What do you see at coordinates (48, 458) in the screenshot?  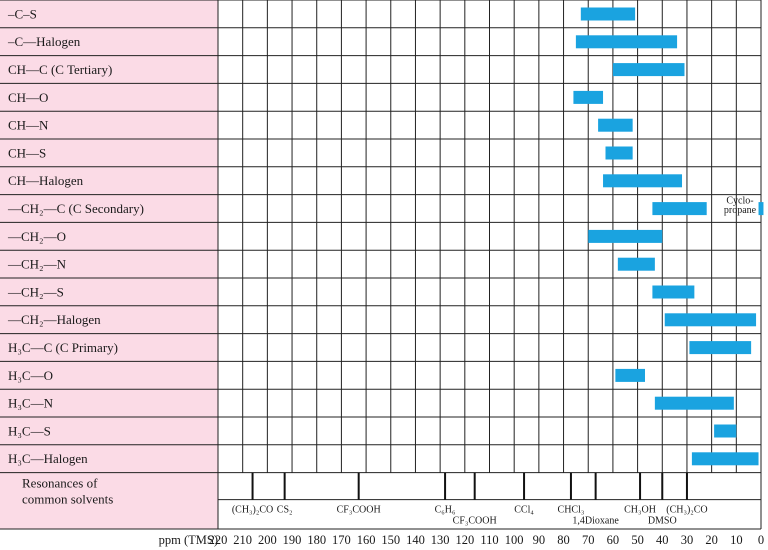 I see `row-label: H₃C—Halogen` at bounding box center [48, 458].